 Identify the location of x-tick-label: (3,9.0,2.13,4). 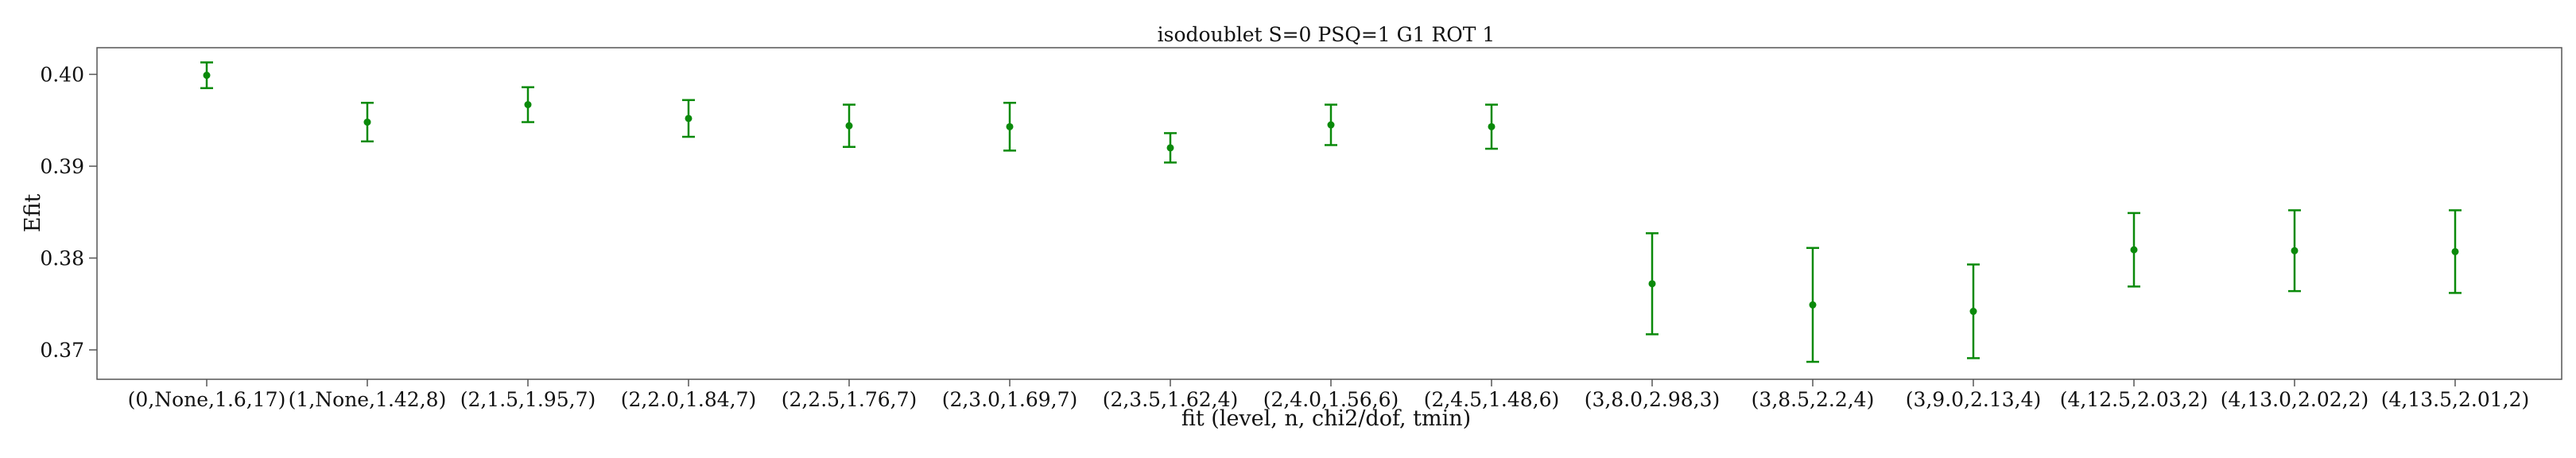
(1974, 399).